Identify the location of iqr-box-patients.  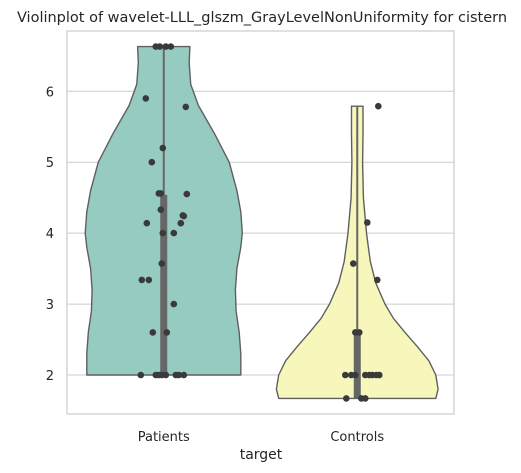
(164, 284).